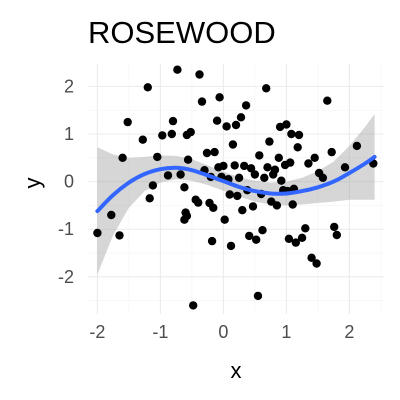 Image resolution: width=400 pixels, height=400 pixels. Describe the element at coordinates (69, 182) in the screenshot. I see `y-tick-label: 0` at that location.